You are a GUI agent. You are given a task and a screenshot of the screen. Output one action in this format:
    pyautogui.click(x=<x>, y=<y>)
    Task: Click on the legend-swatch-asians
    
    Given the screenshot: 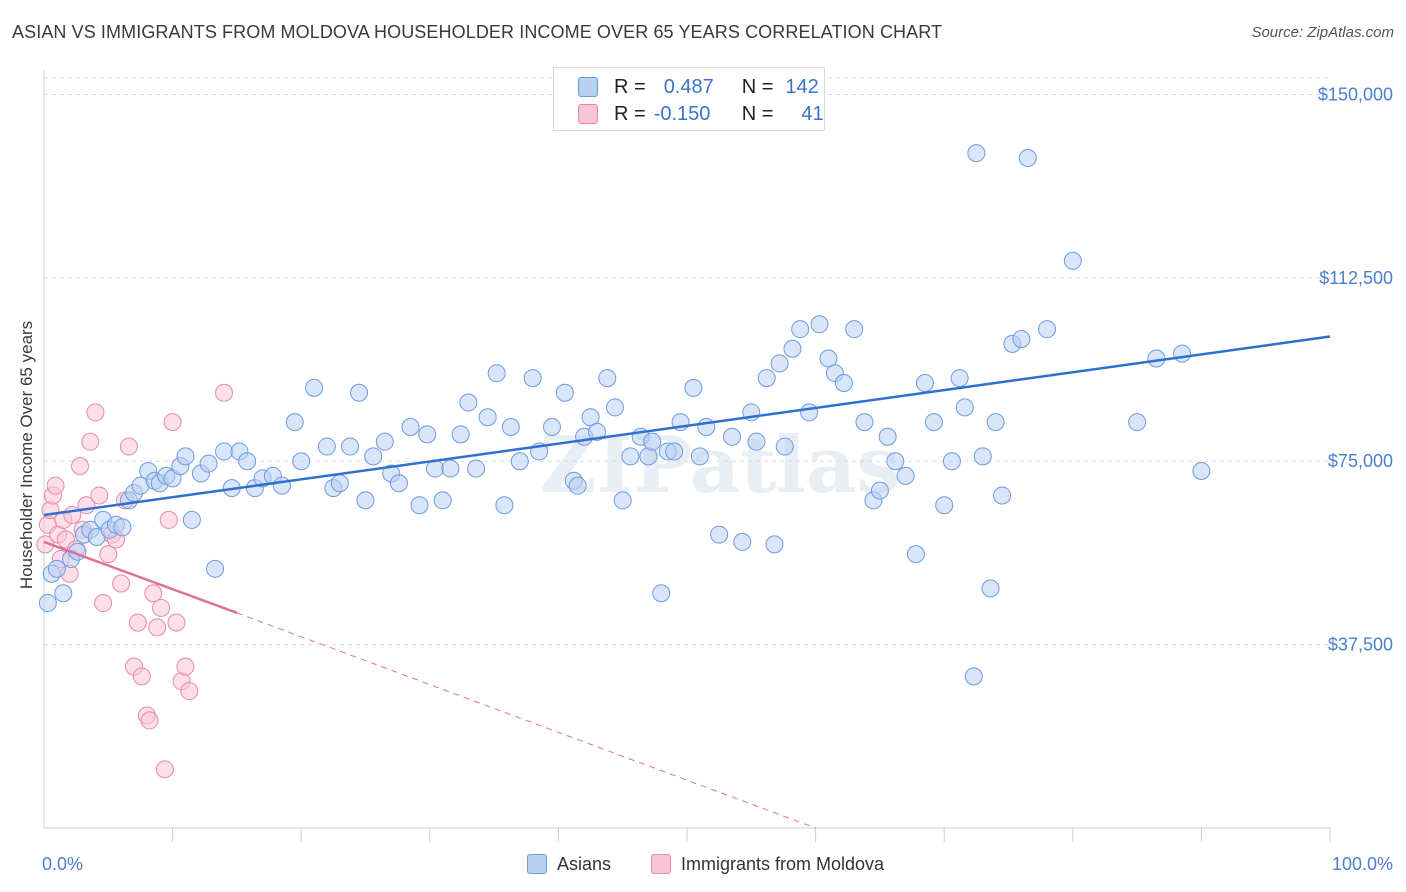 What is the action you would take?
    pyautogui.click(x=588, y=87)
    